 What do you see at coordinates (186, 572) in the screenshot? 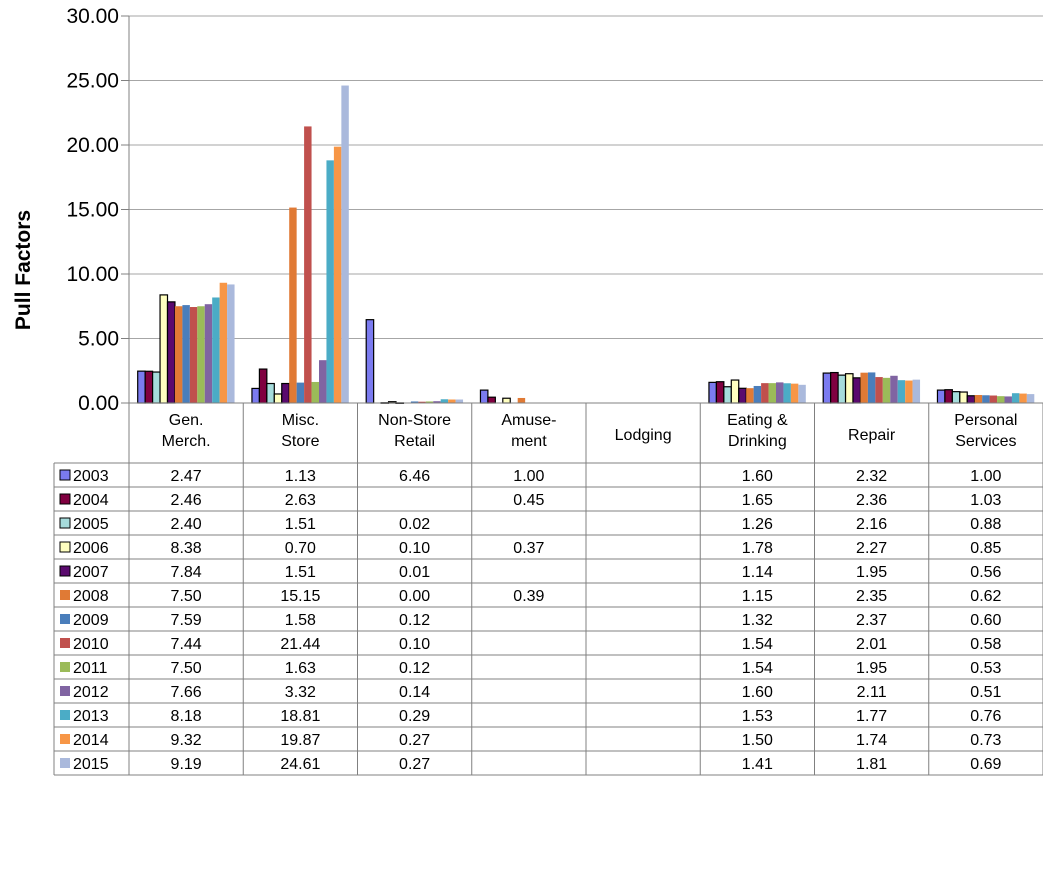
I see `data-cell: 7.84` at bounding box center [186, 572].